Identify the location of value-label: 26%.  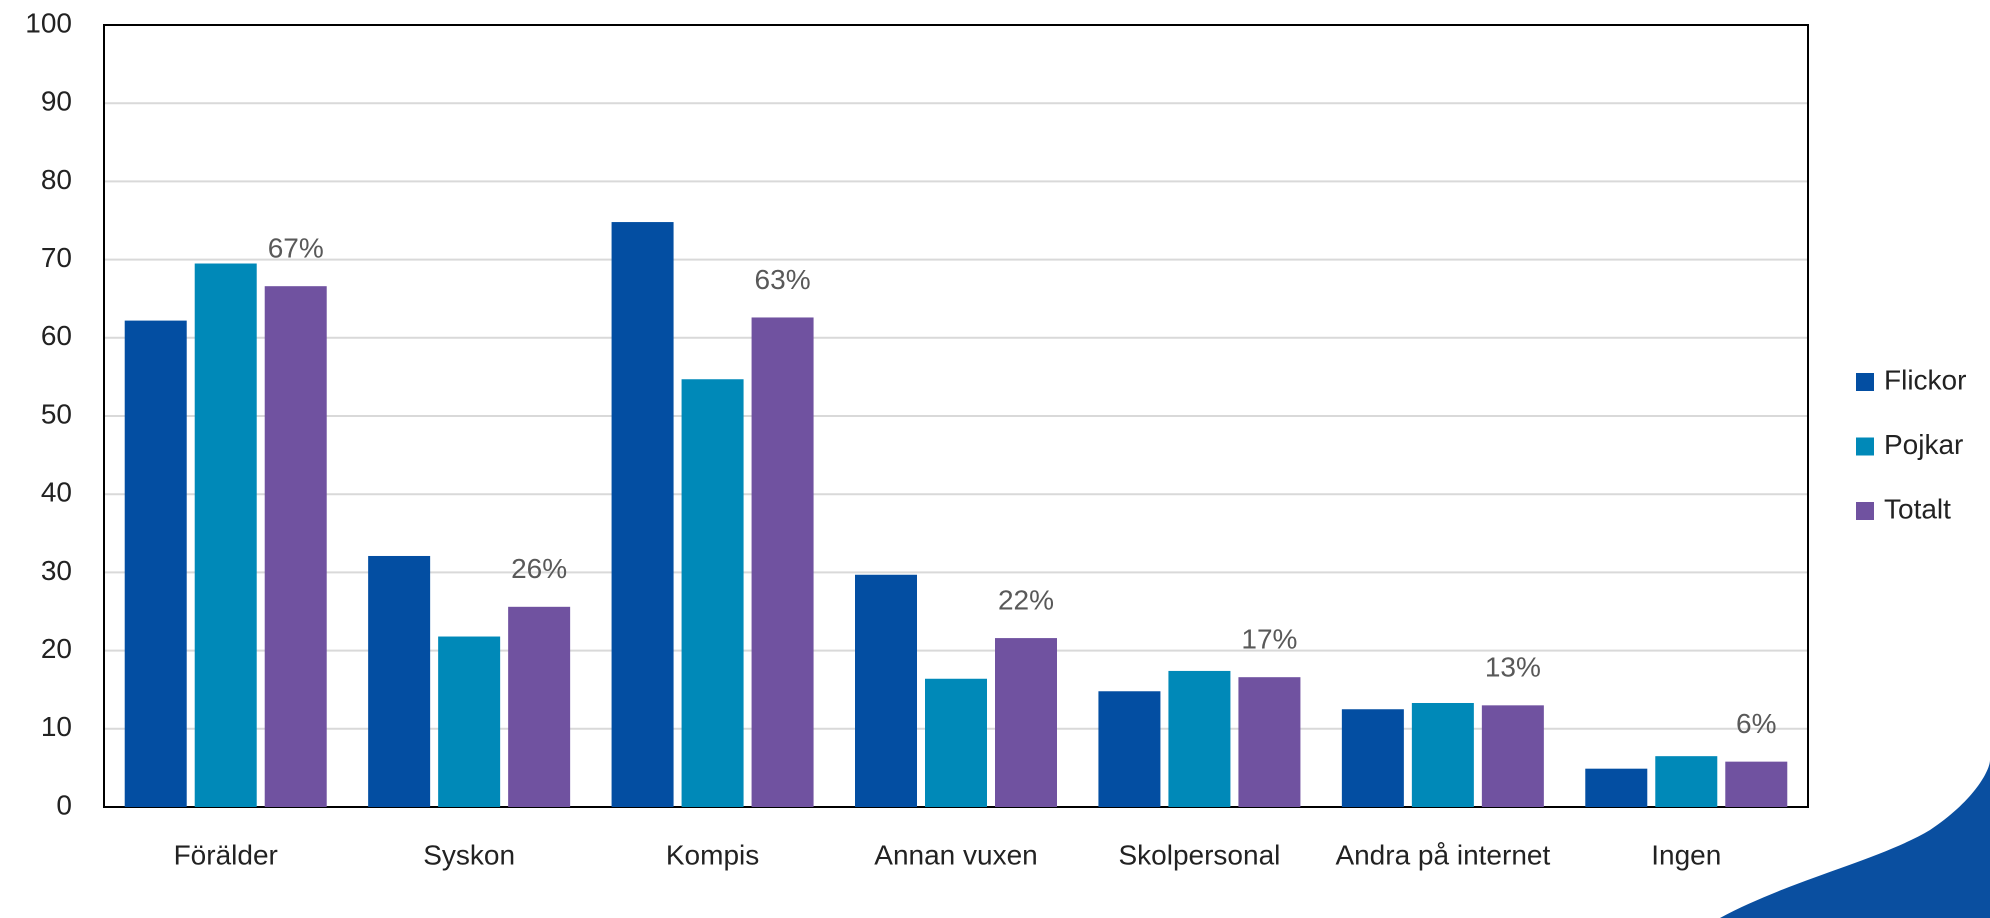
(539, 568).